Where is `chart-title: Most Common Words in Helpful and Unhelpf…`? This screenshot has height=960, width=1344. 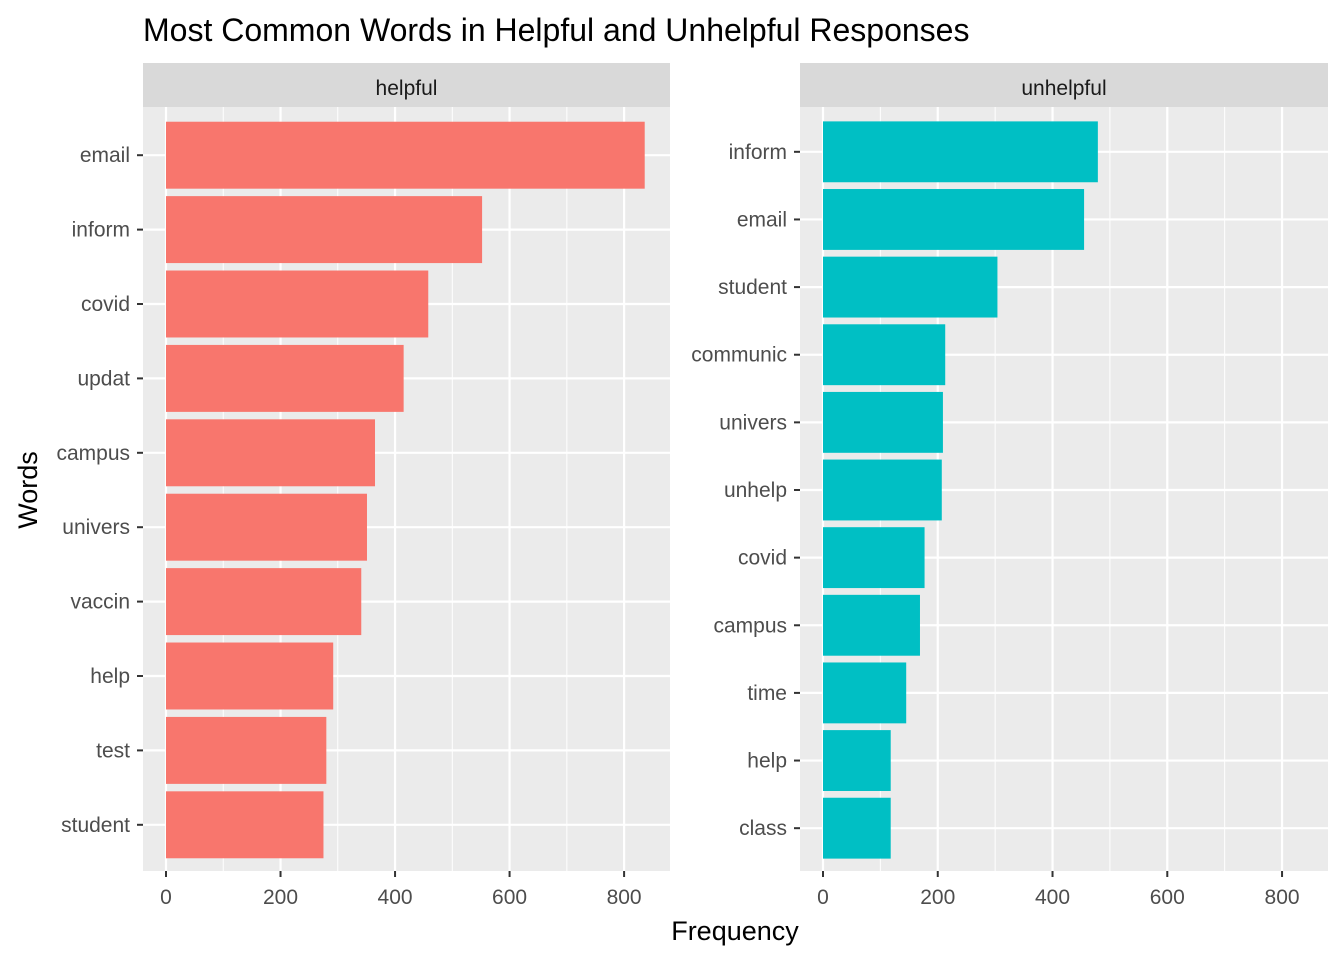 chart-title: Most Common Words in Helpful and Unhelpf… is located at coordinates (556, 30).